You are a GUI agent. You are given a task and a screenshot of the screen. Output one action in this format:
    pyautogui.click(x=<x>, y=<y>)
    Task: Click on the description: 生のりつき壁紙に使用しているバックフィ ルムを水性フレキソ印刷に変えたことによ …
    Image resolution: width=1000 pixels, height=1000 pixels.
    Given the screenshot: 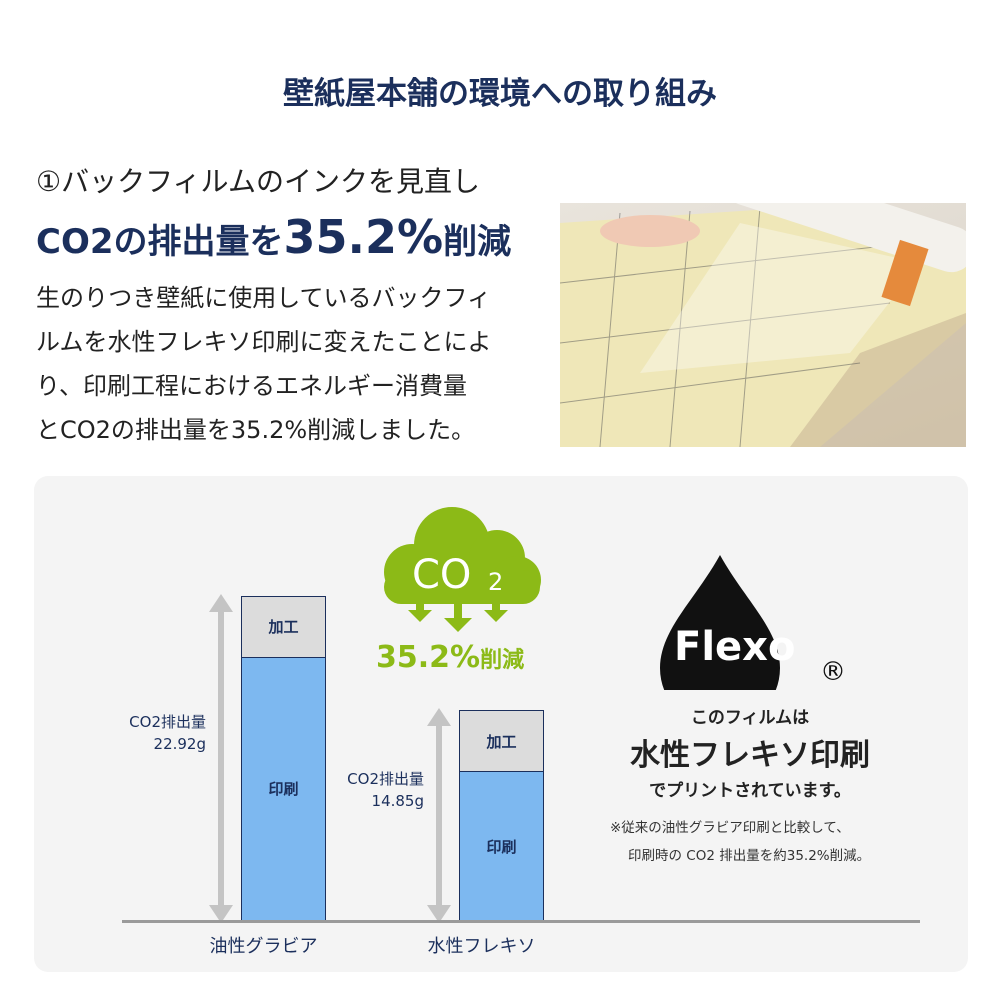 What is the action you would take?
    pyautogui.click(x=286, y=364)
    